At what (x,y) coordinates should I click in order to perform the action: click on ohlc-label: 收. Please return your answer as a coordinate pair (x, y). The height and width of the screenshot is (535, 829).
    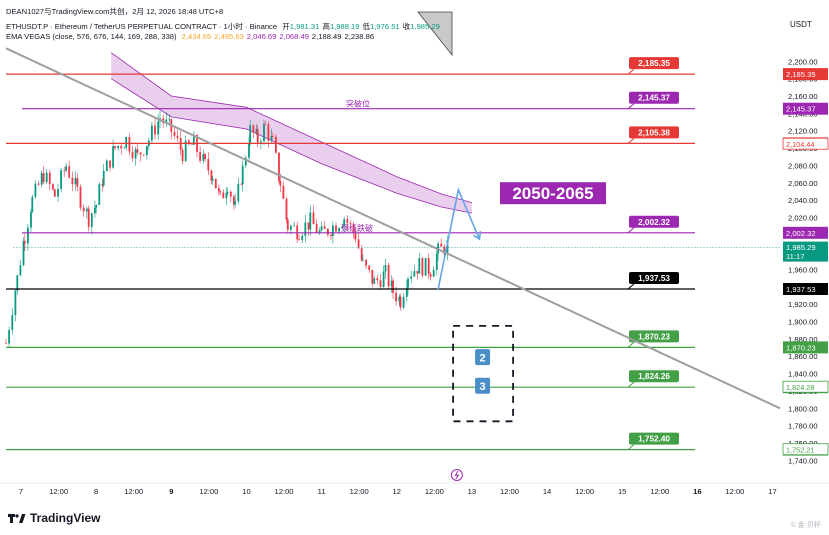
    Looking at the image, I should click on (406, 26).